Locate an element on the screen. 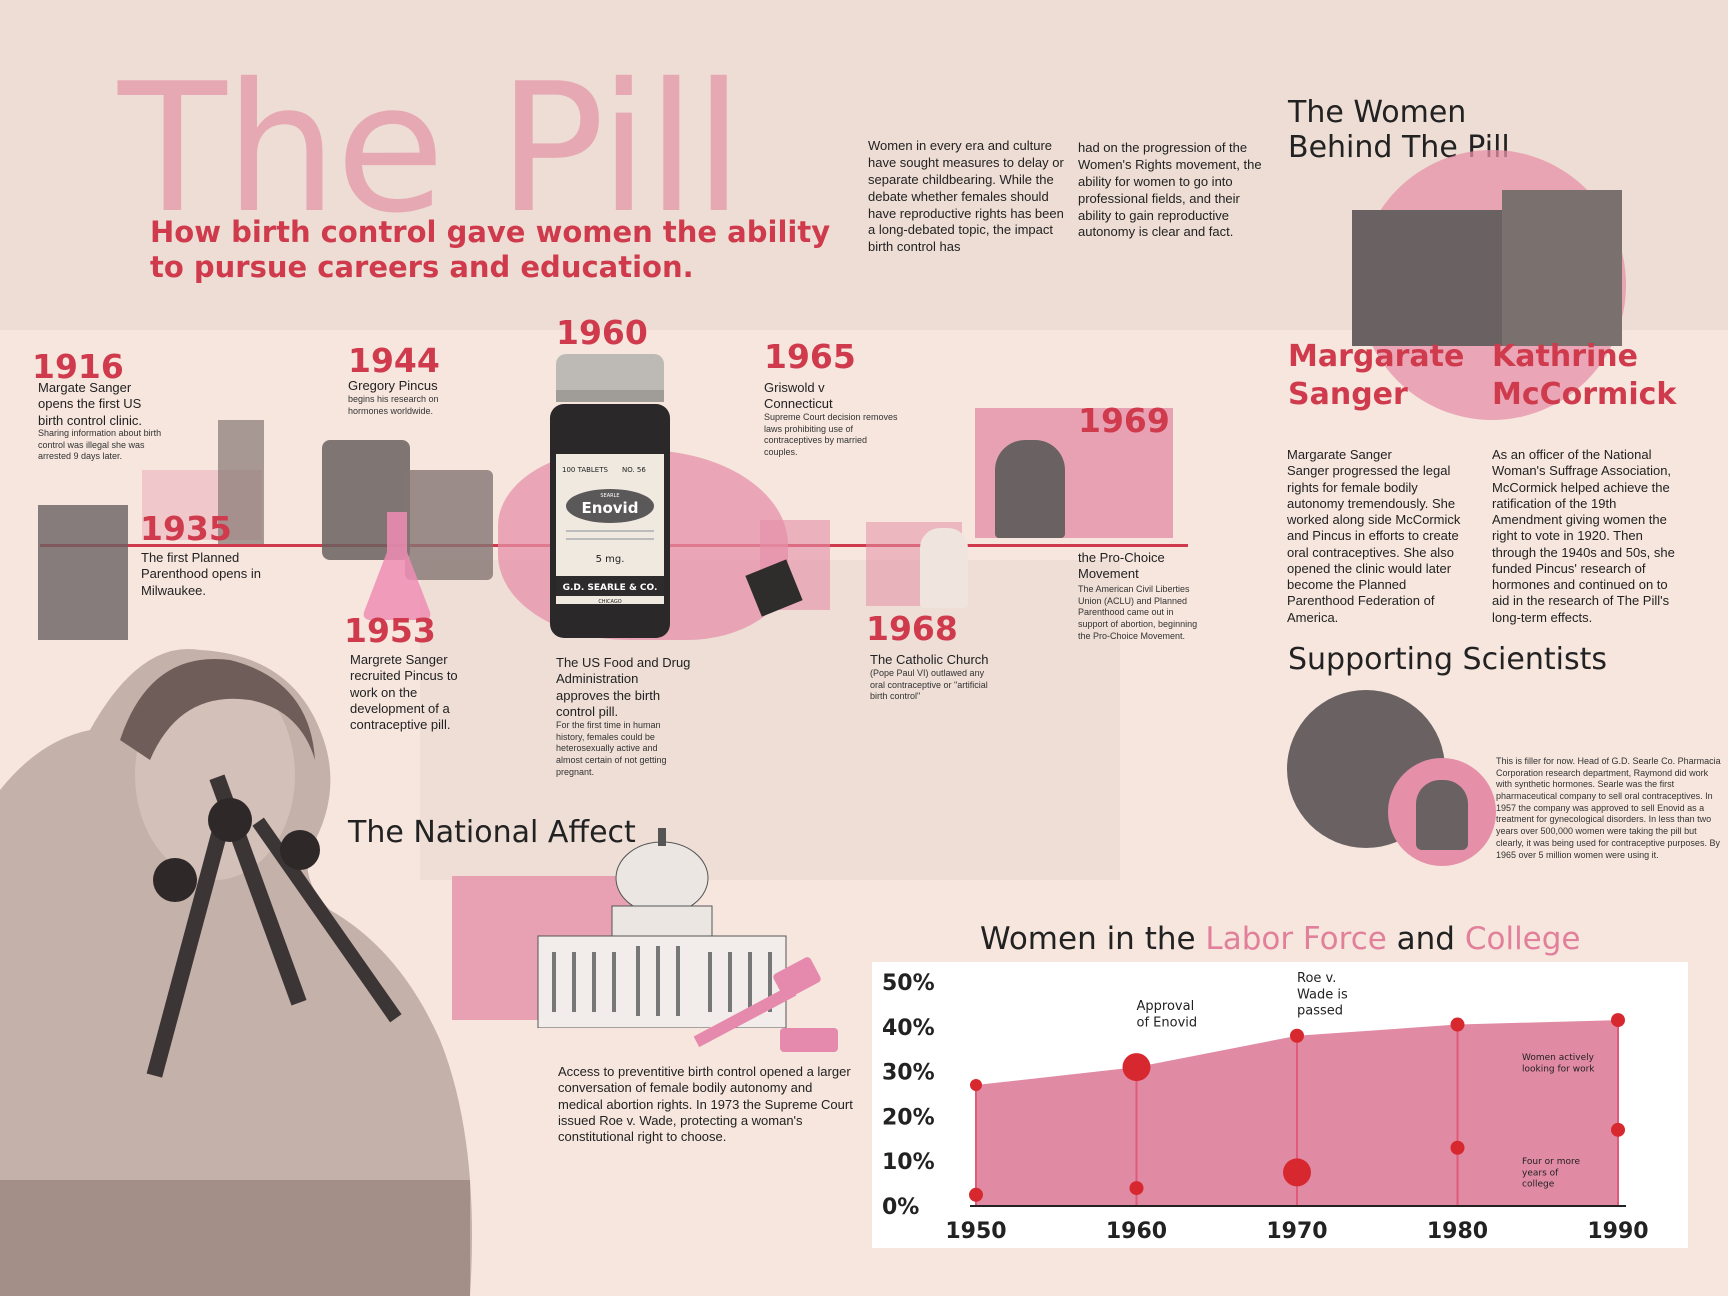  sign-holder-photo is located at coordinates (241, 482).